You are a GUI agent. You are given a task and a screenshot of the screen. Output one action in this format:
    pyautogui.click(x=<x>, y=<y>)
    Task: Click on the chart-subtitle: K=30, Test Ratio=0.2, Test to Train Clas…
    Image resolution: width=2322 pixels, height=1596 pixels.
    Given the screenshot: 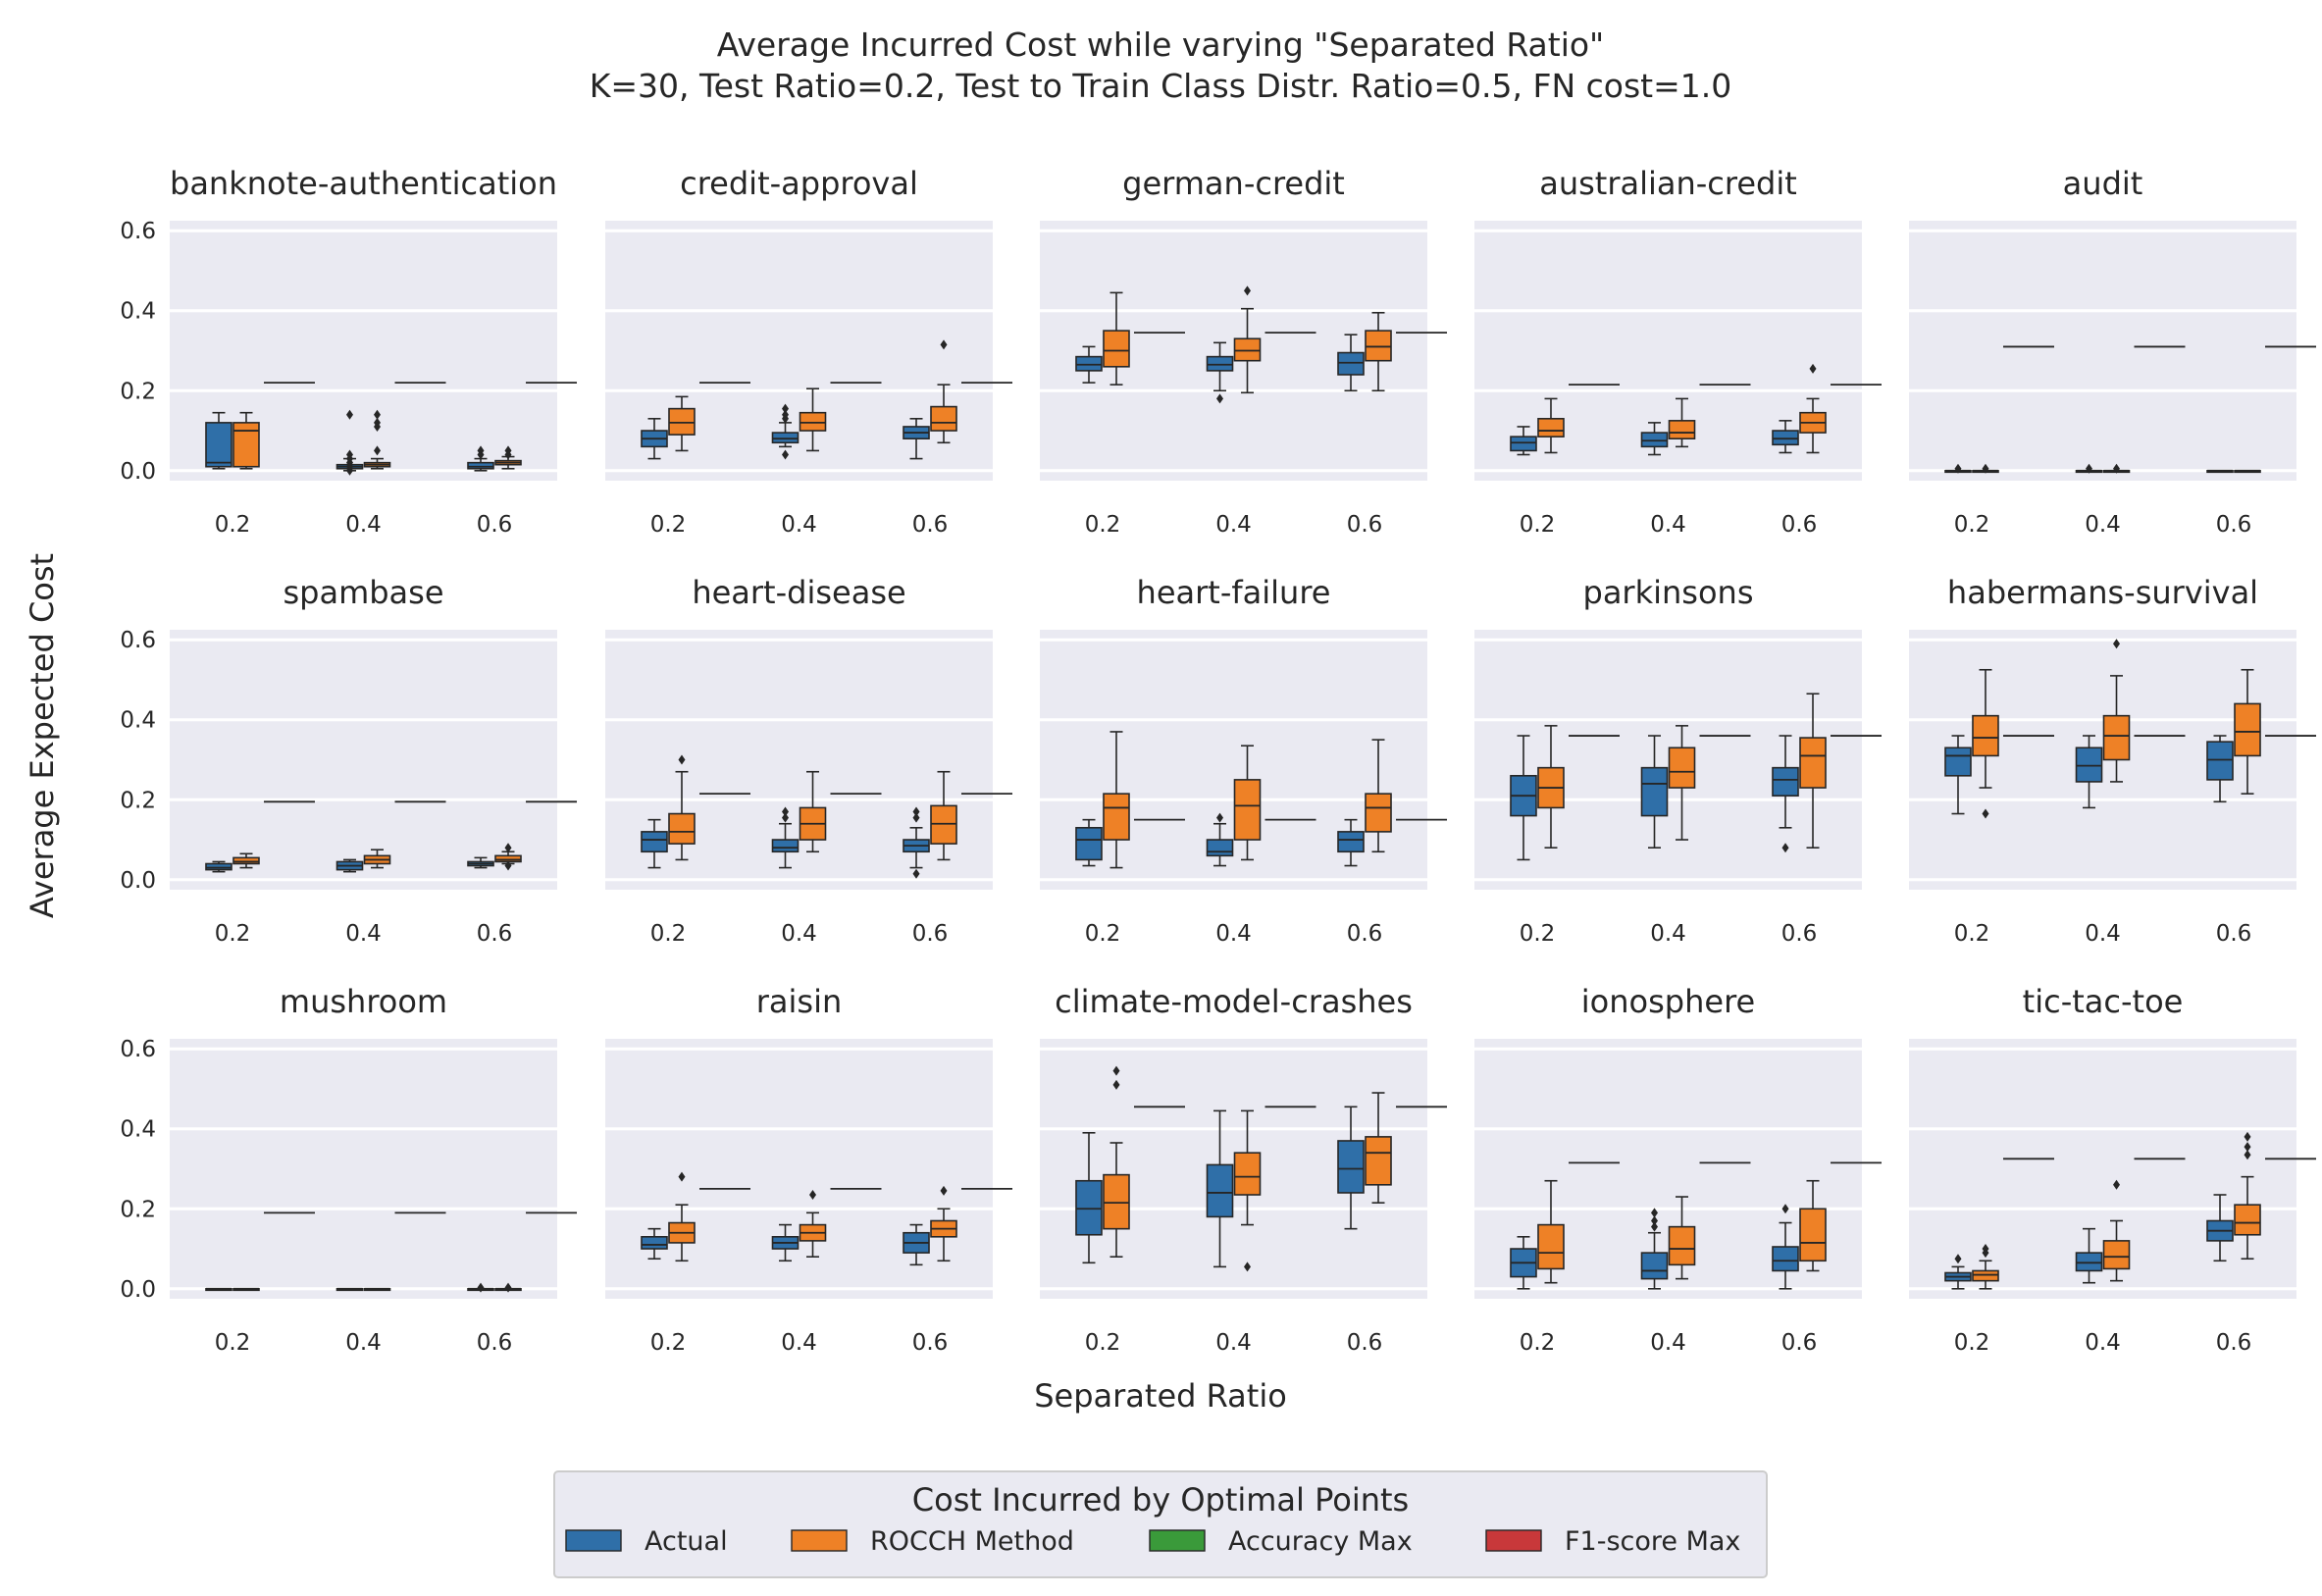 What is the action you would take?
    pyautogui.click(x=1160, y=86)
    